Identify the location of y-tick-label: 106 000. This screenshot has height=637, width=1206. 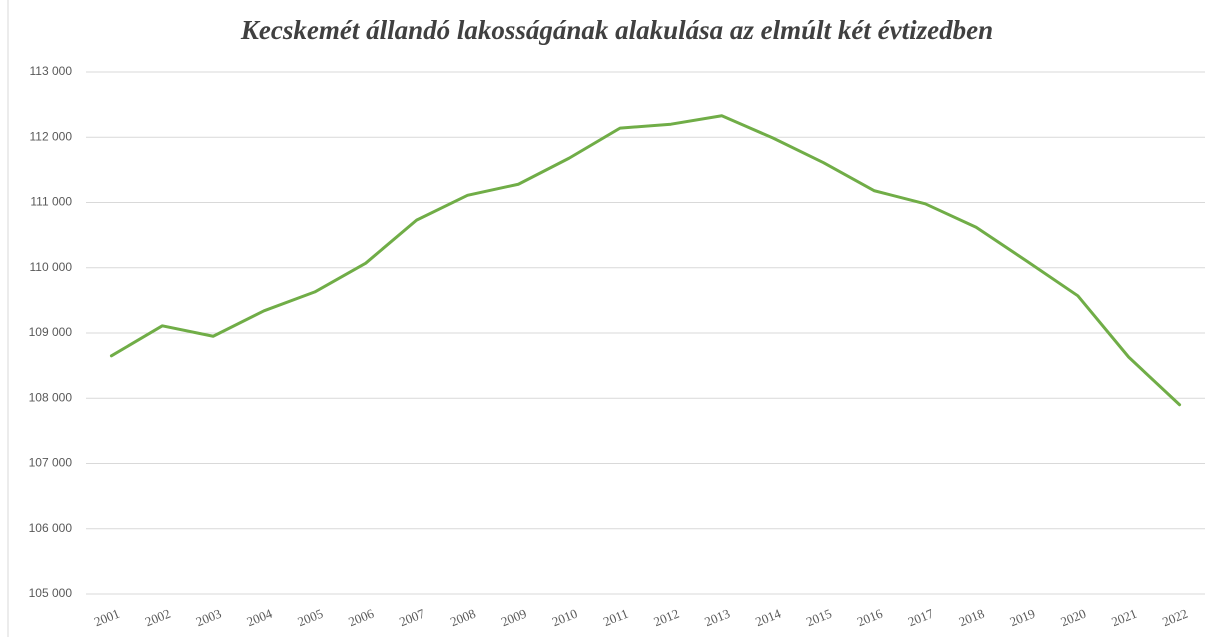
(51, 528).